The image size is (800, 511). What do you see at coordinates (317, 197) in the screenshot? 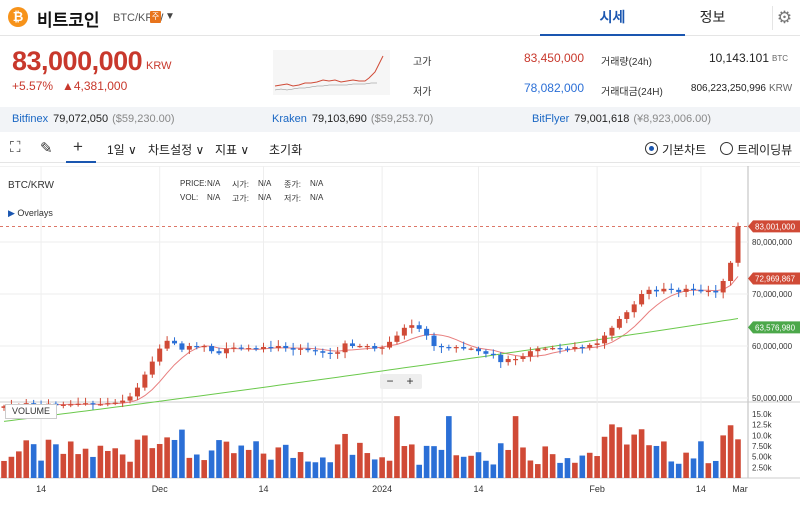
I see `ohlc-low-value: N/A` at bounding box center [317, 197].